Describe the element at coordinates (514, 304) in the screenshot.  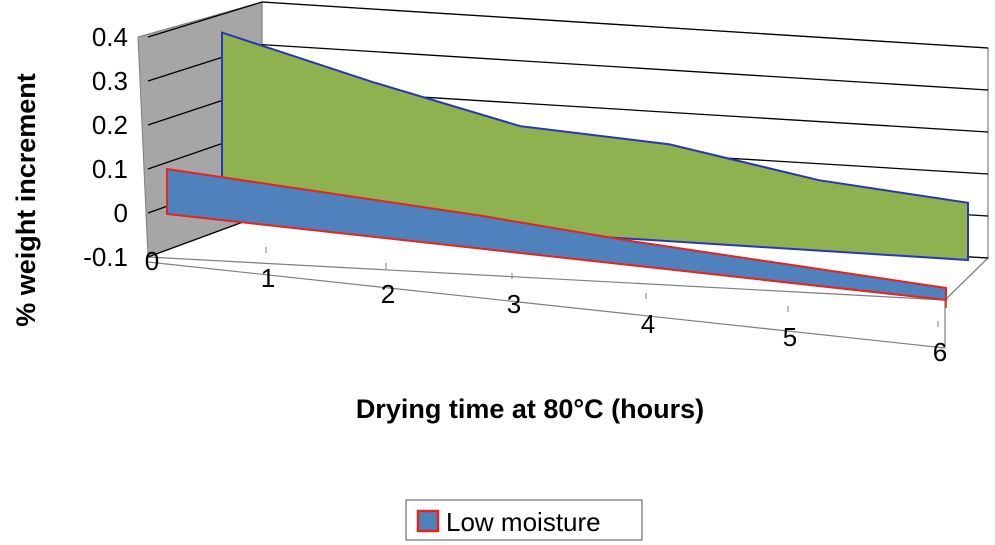
I see `x-tick-label: 3` at that location.